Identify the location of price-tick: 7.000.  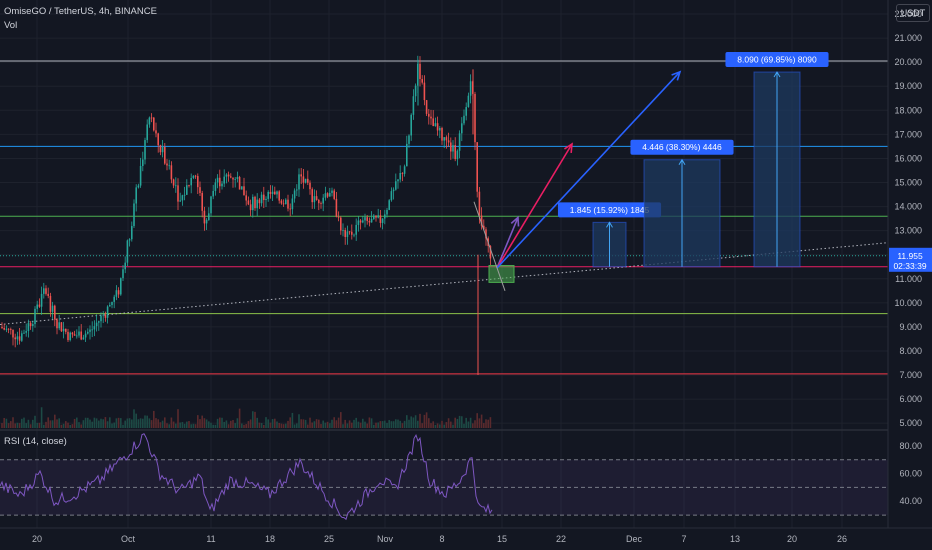
(910, 375).